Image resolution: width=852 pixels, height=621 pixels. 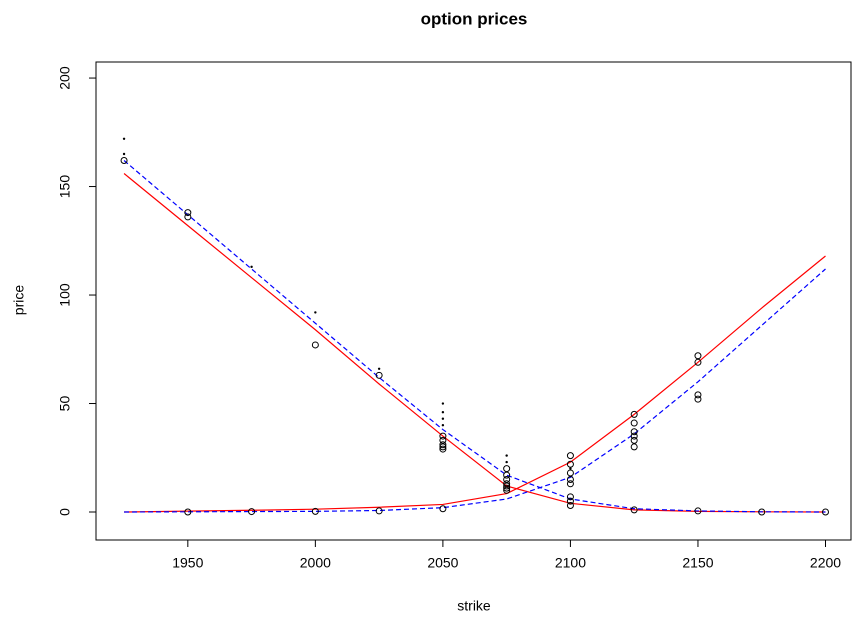 I want to click on x-tick-label: 2150, so click(x=697, y=563).